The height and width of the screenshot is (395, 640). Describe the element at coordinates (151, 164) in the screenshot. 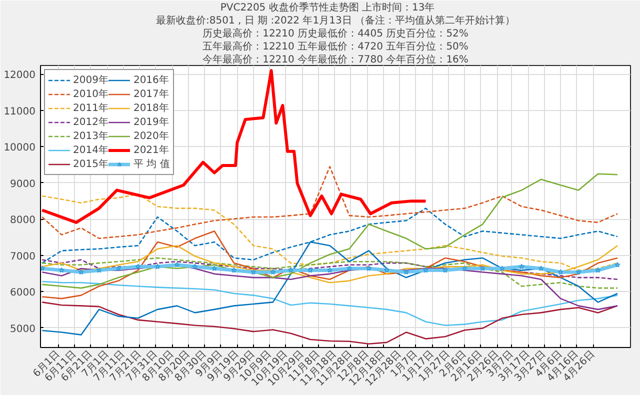

I see `legend-label: 平 均 值` at that location.